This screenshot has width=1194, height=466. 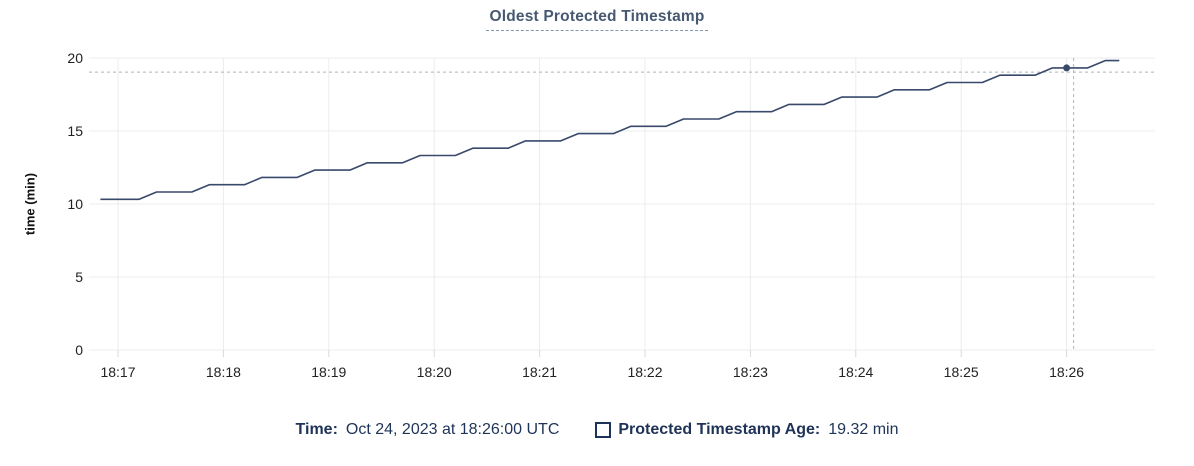 I want to click on series-toggle-checkbox-icon, so click(x=603, y=430).